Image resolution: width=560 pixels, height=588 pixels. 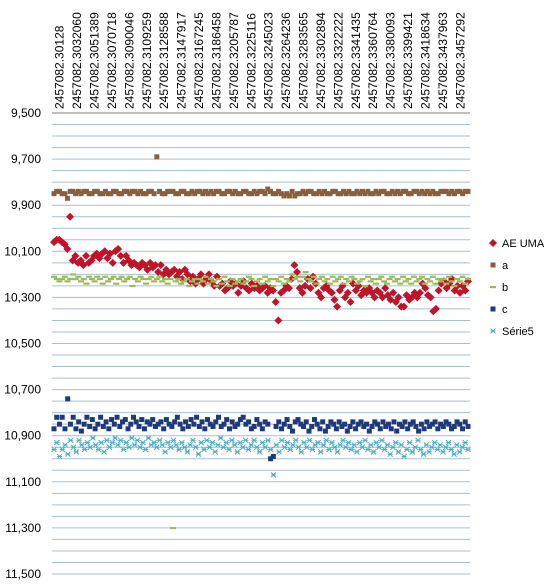 What do you see at coordinates (23, 574) in the screenshot?
I see `y-tick-label: 11,500` at bounding box center [23, 574].